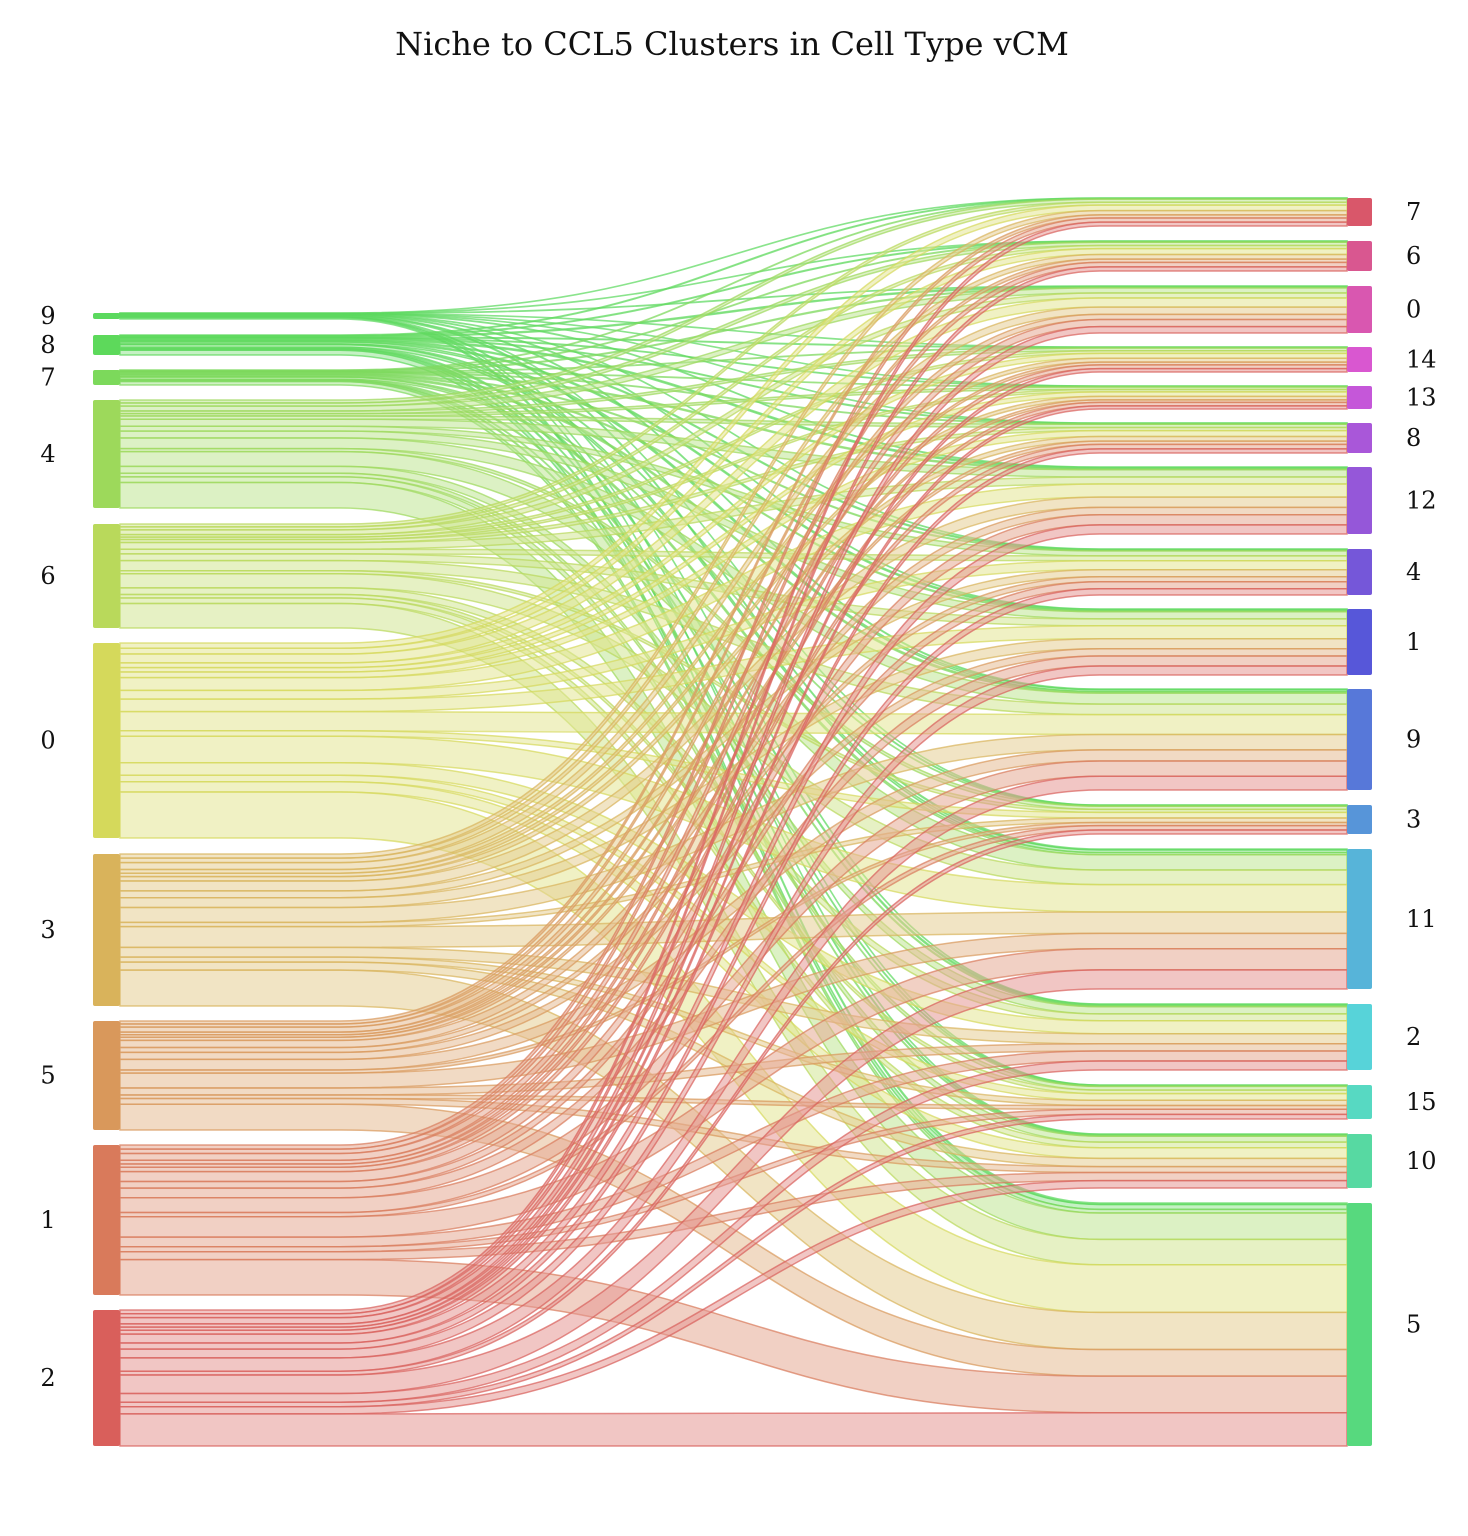  What do you see at coordinates (1421, 919) in the screenshot?
I see `right-node-label: 11` at bounding box center [1421, 919].